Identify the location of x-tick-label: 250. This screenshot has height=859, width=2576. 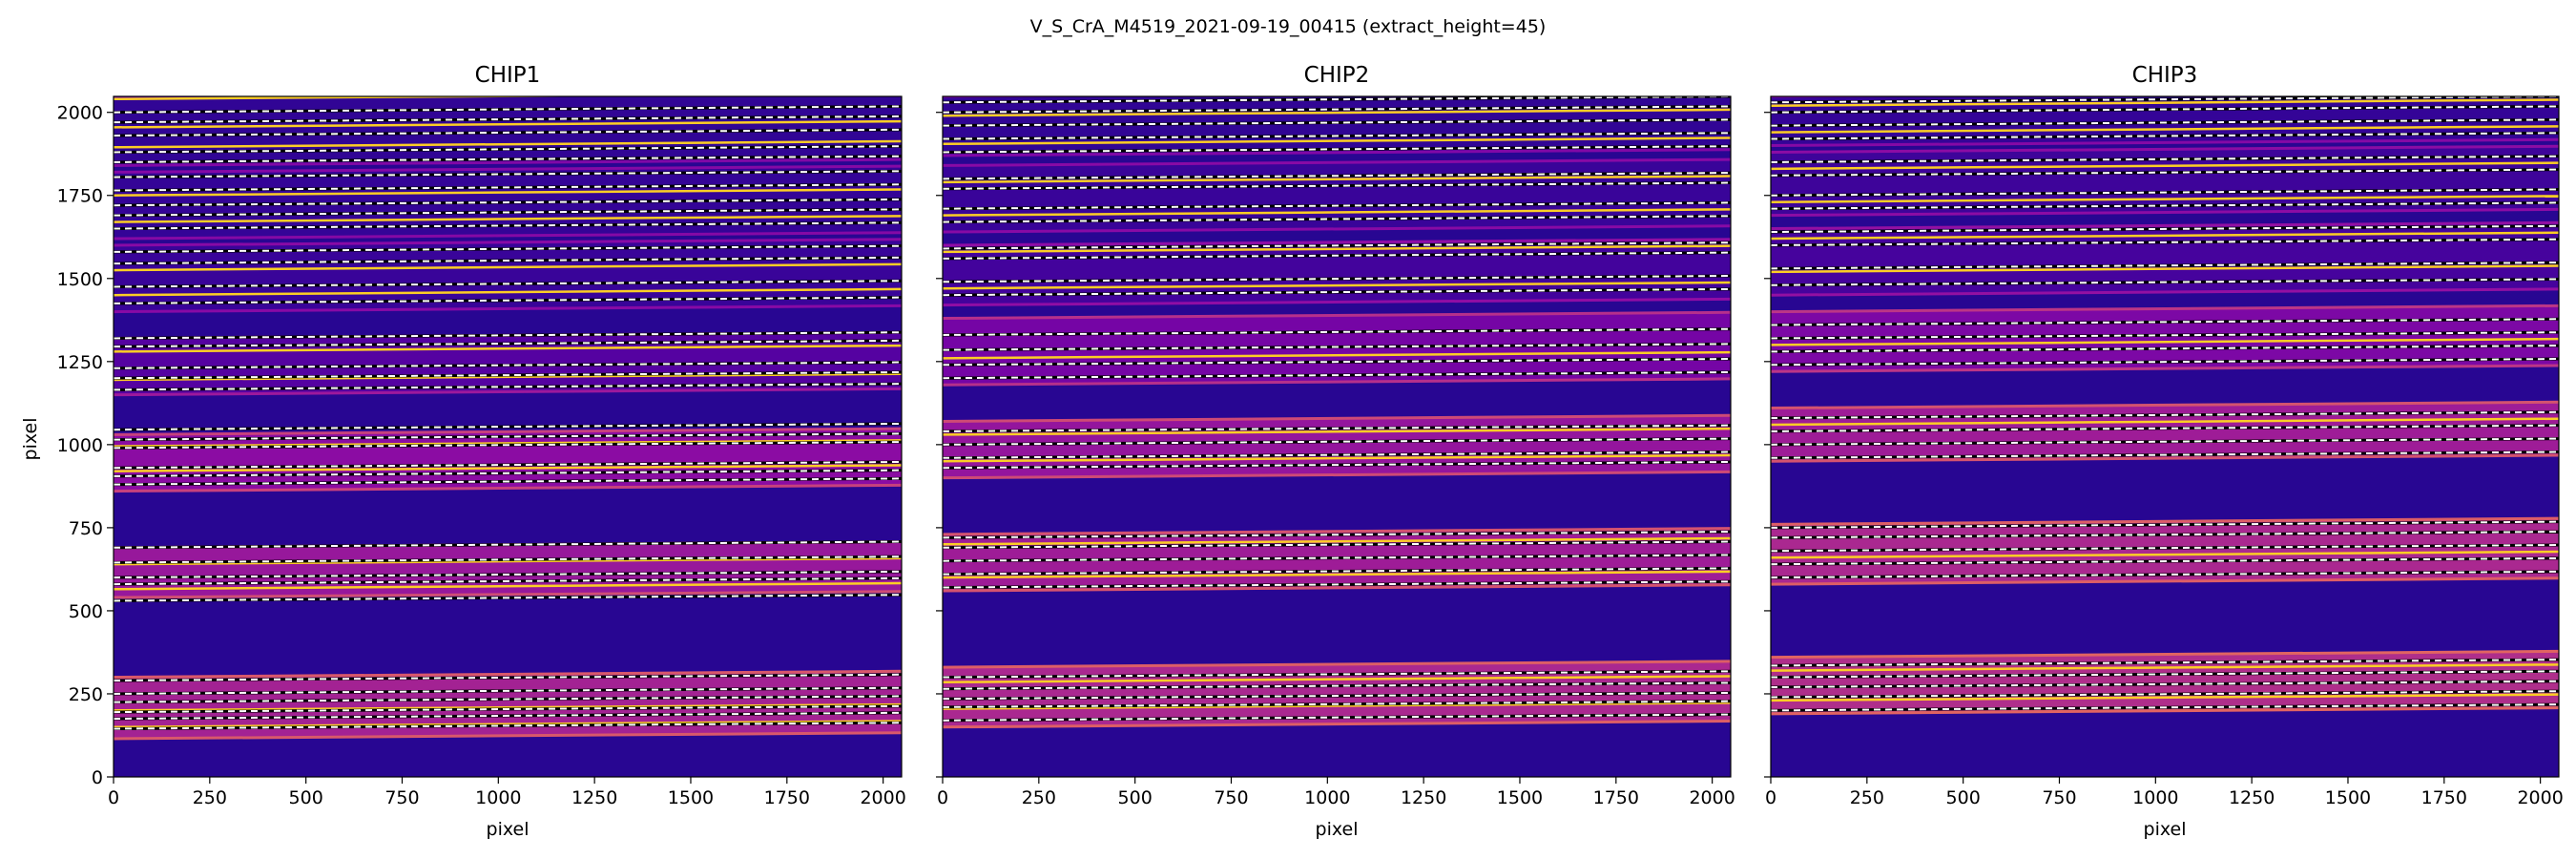
(1039, 797).